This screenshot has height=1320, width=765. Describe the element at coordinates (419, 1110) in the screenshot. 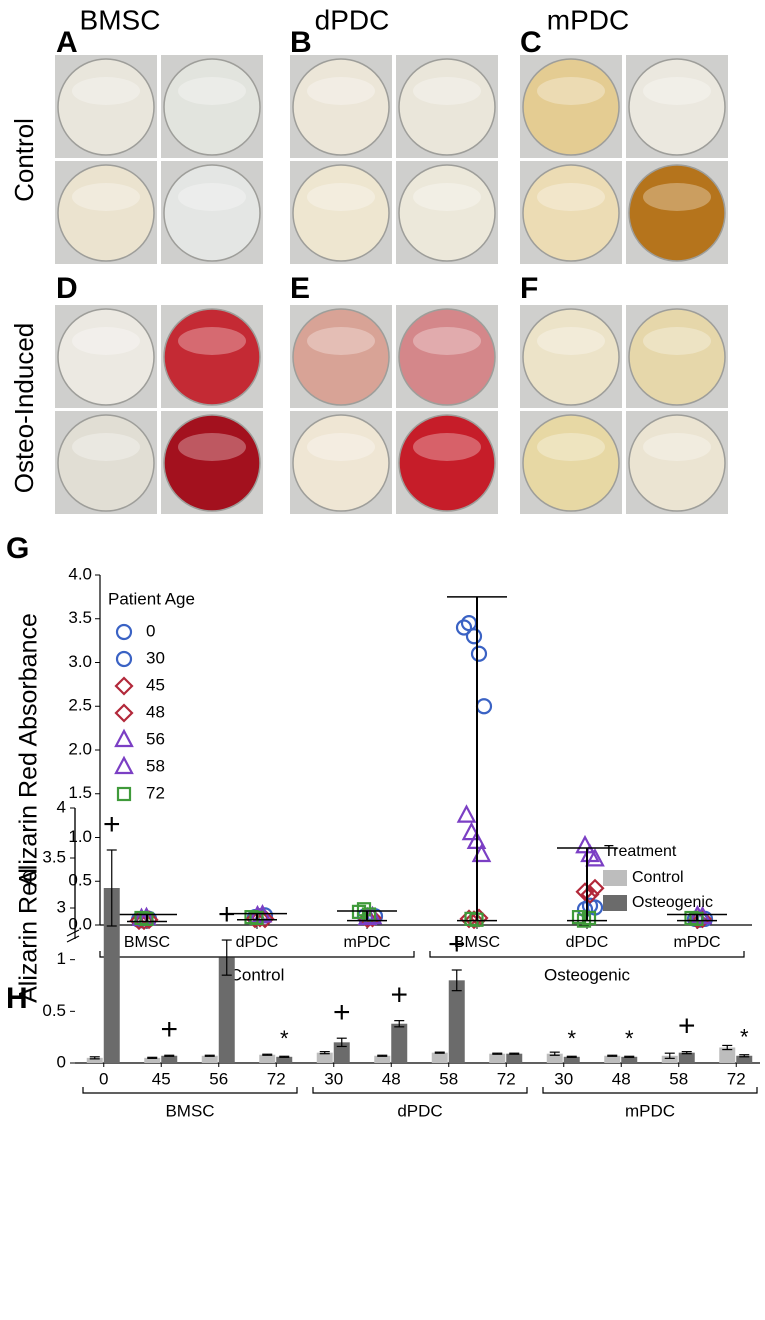

I see `group-label: dPDC` at that location.